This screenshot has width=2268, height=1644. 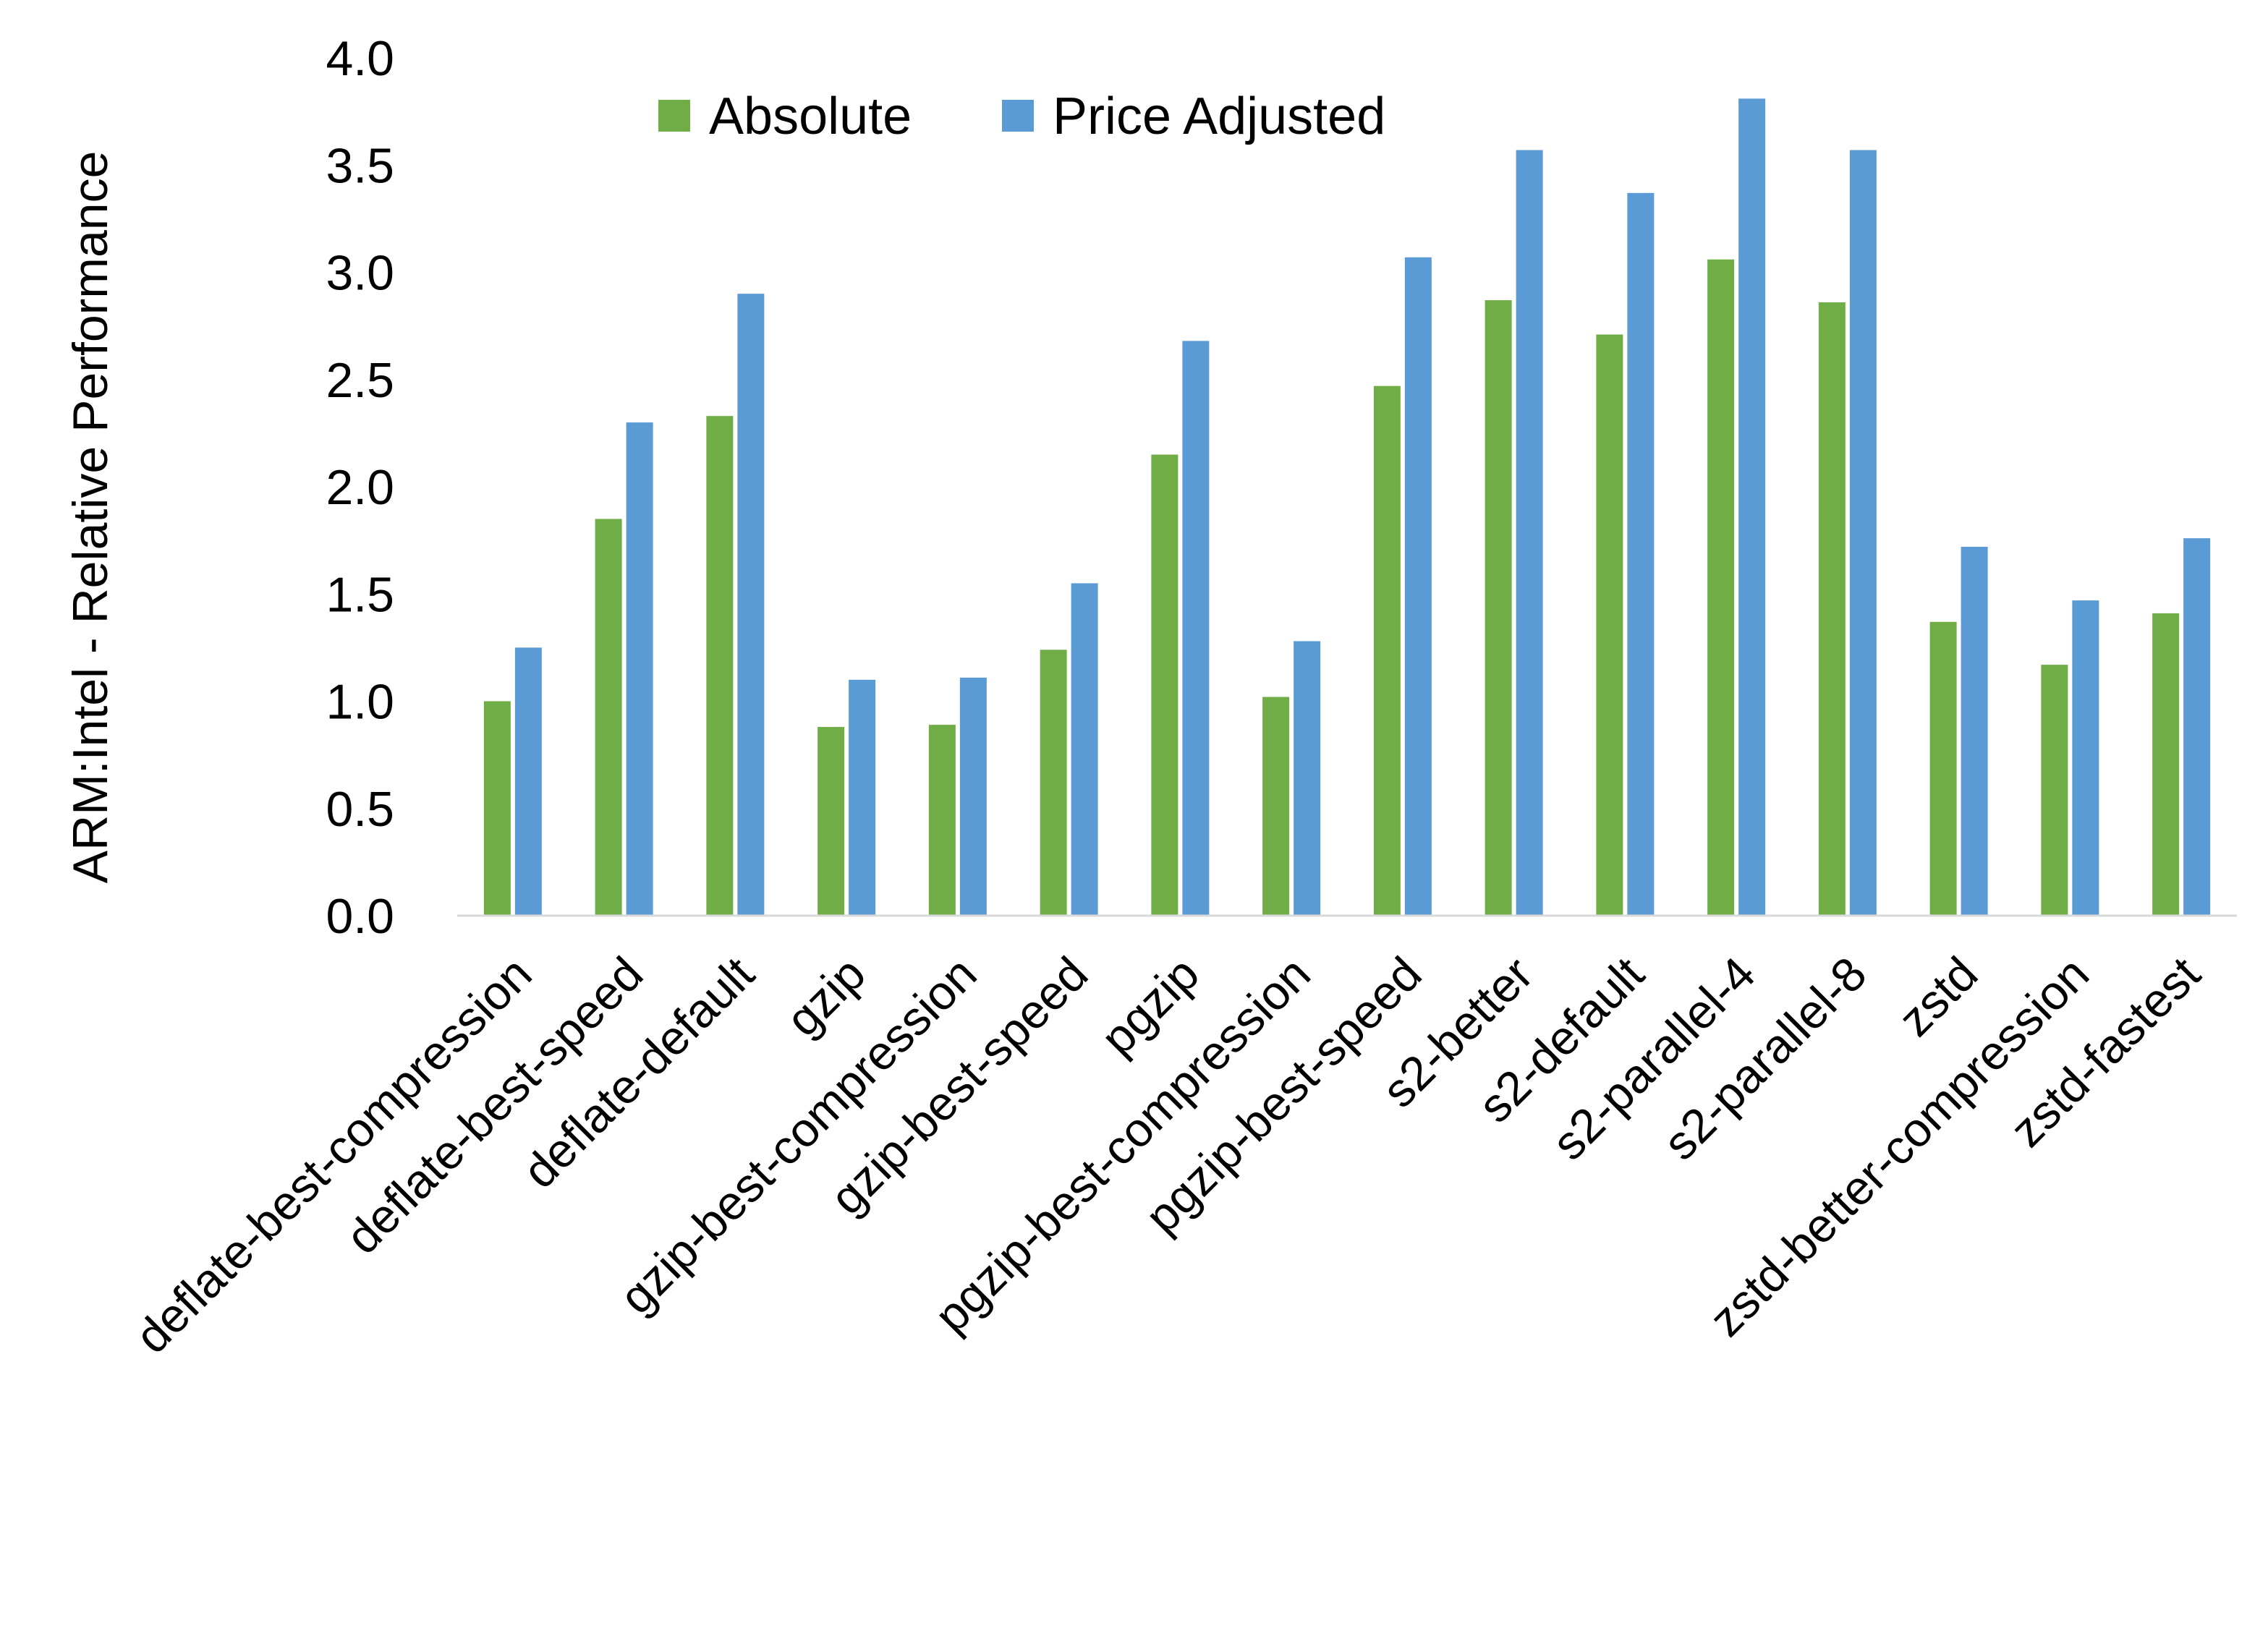 What do you see at coordinates (2054, 790) in the screenshot?
I see `bar-absolute-zstd-better-compression` at bounding box center [2054, 790].